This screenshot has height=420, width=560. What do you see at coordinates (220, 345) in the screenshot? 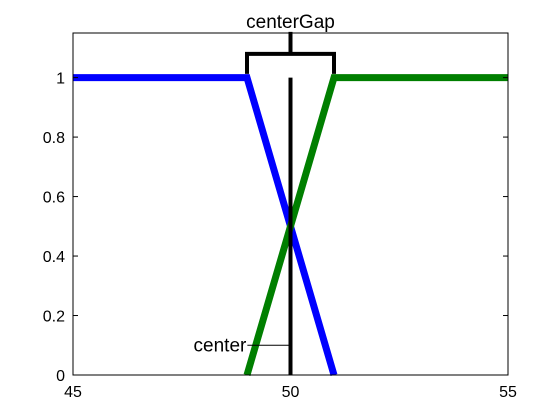
I see `center-label: center` at bounding box center [220, 345].